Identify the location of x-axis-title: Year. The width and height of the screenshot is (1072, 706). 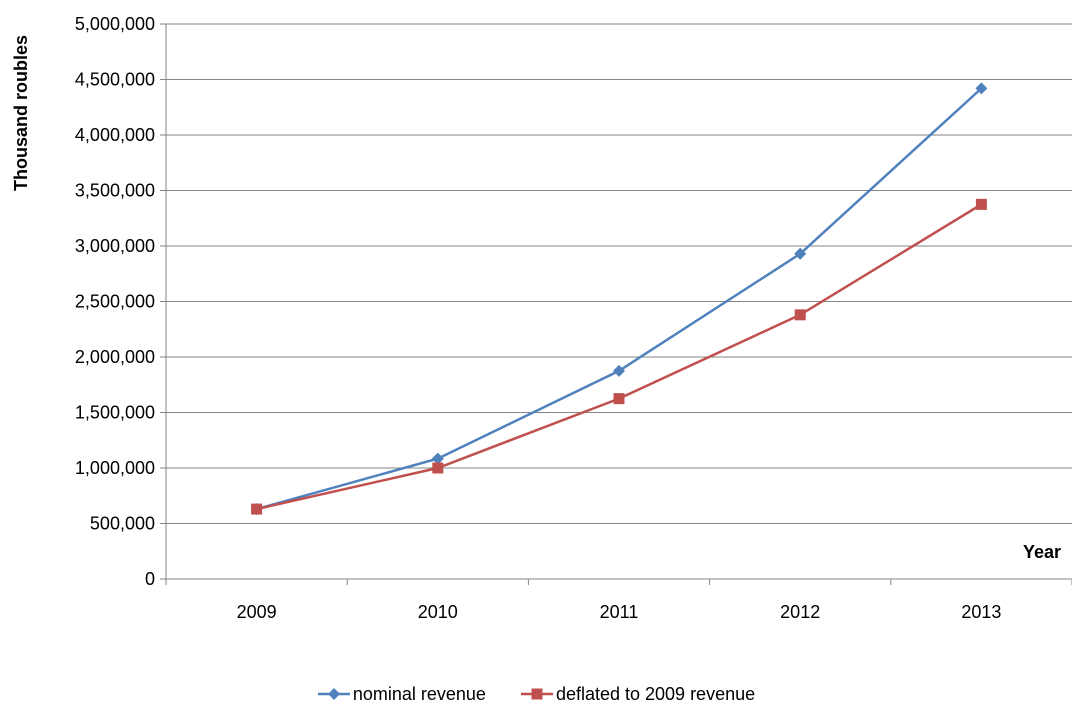
(1042, 552).